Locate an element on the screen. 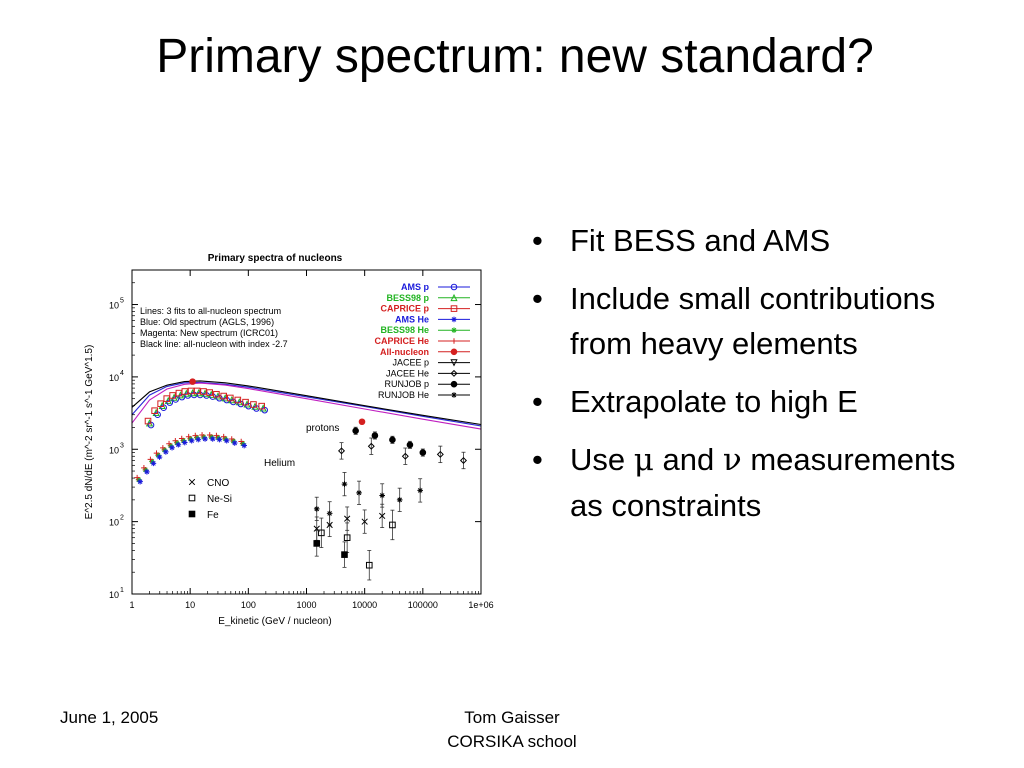  bullet-text: Extrapolate to high E is located at coordinates (714, 401).